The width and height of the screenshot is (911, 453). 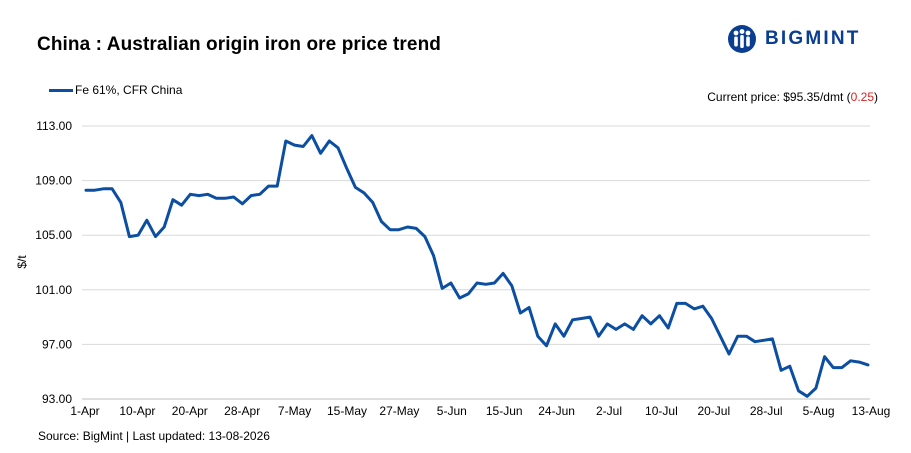 What do you see at coordinates (129, 90) in the screenshot?
I see `legend-label: Fe 61%, CFR China` at bounding box center [129, 90].